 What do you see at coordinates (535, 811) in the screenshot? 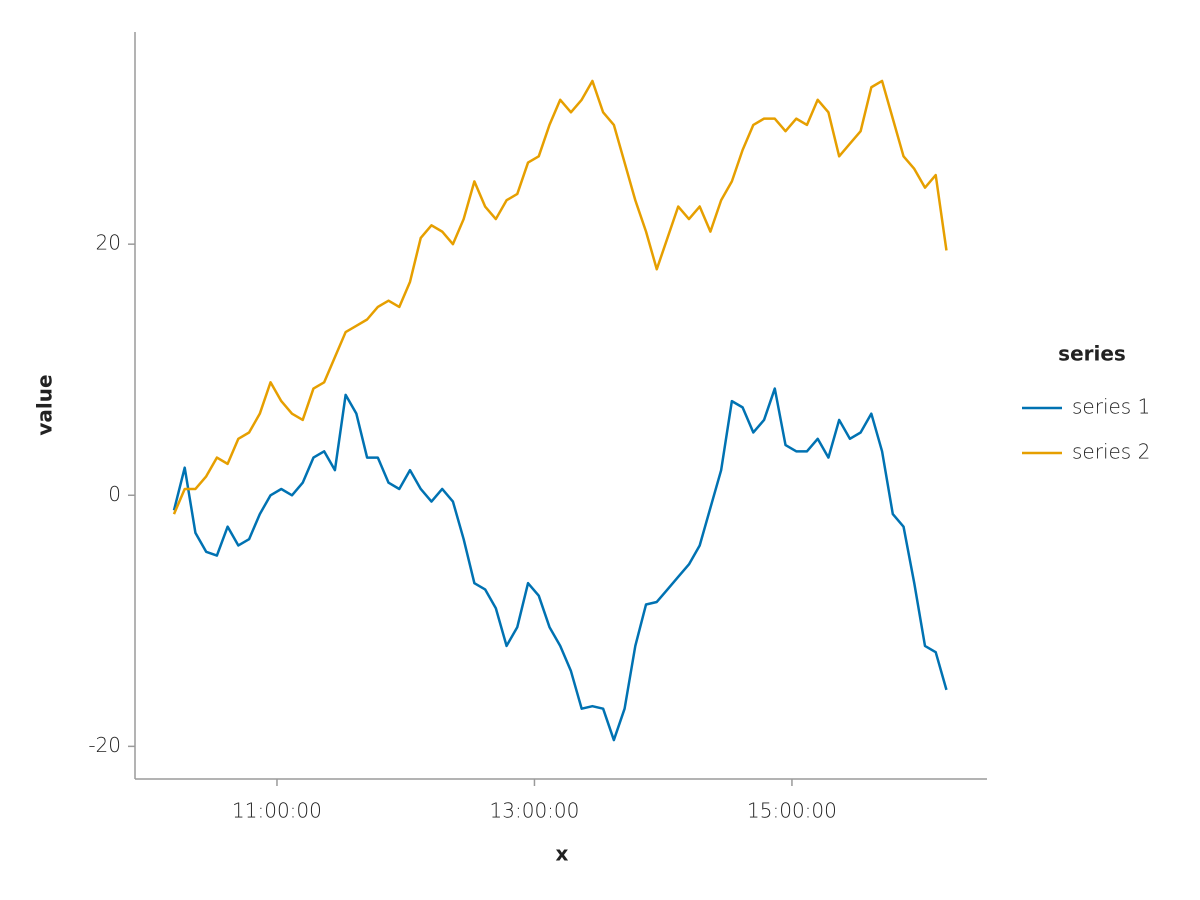
I see `x-tick-label: 13:00:00` at bounding box center [535, 811].